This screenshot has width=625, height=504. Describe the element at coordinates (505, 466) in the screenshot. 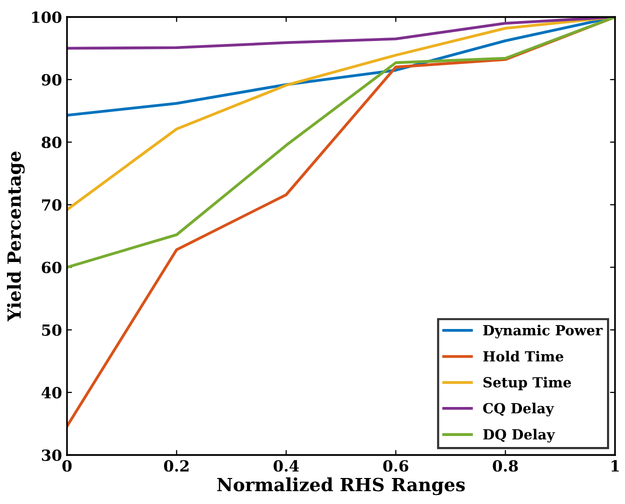

I see `x-tick-label: 0.8` at that location.